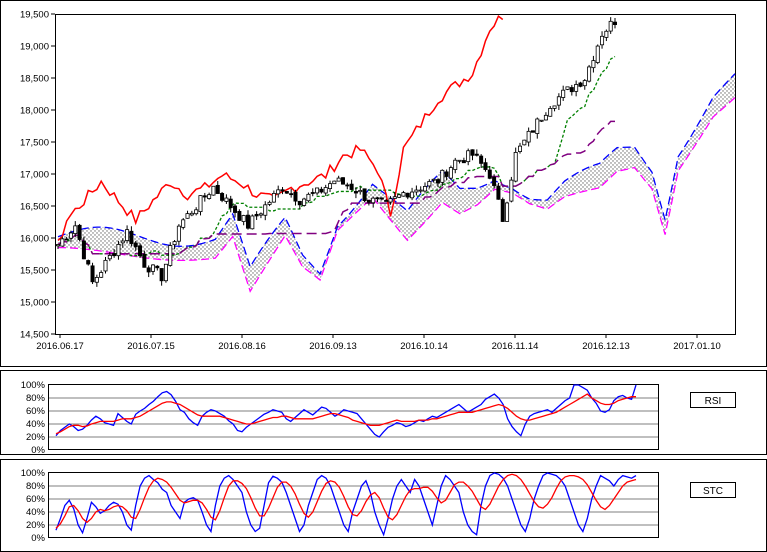 This screenshot has height=552, width=767. What do you see at coordinates (151, 346) in the screenshot?
I see `x-tick-label: 2016.07.15` at bounding box center [151, 346].